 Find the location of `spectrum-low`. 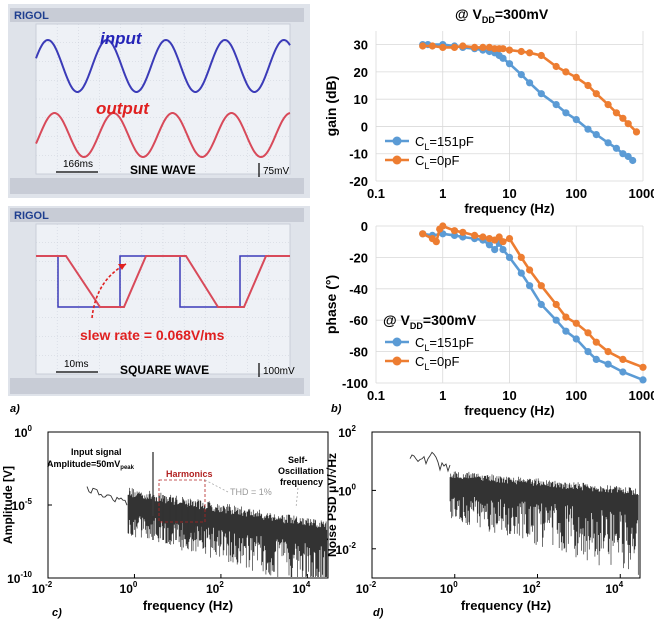

spectrum-low is located at coordinates (107, 496).